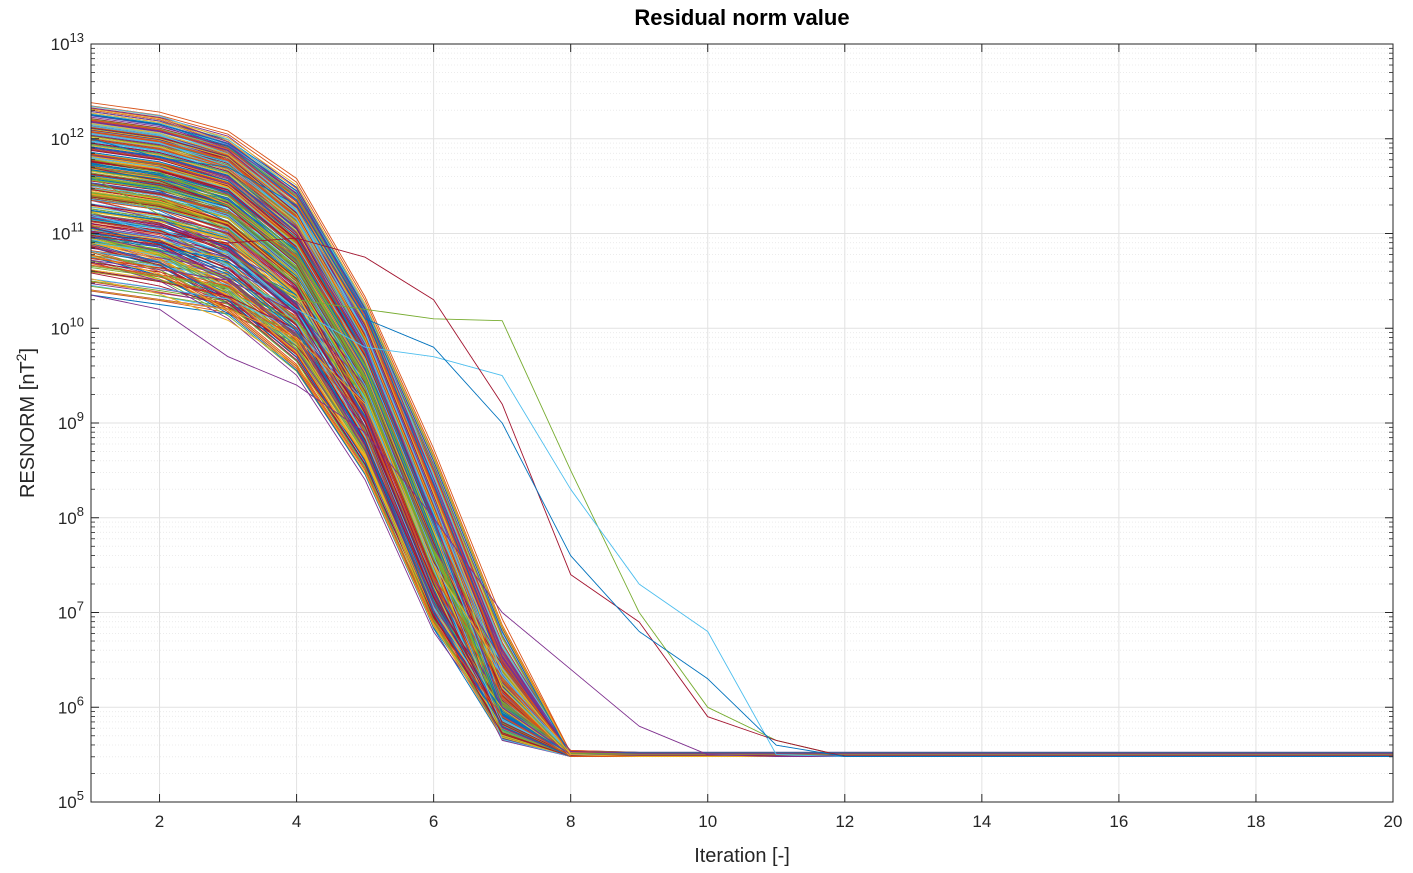 Image resolution: width=1413 pixels, height=873 pixels. I want to click on y-tick-label: 10⁹, so click(71, 421).